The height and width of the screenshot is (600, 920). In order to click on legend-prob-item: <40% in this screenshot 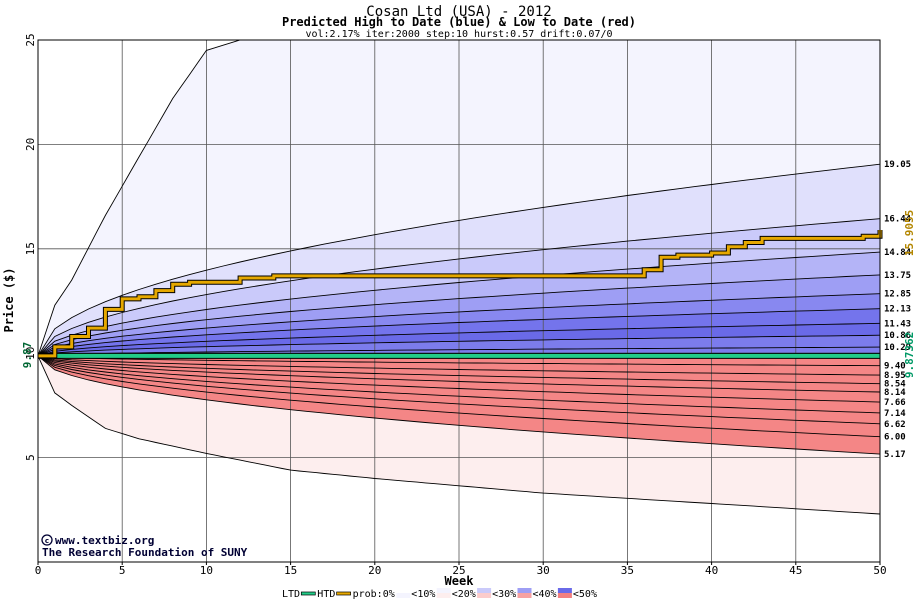, I will do `click(545, 594)`.